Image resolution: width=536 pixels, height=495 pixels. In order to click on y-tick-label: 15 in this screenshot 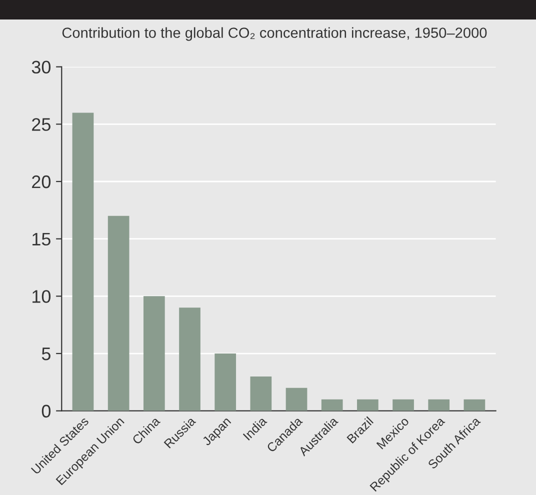, I will do `click(41, 239)`.